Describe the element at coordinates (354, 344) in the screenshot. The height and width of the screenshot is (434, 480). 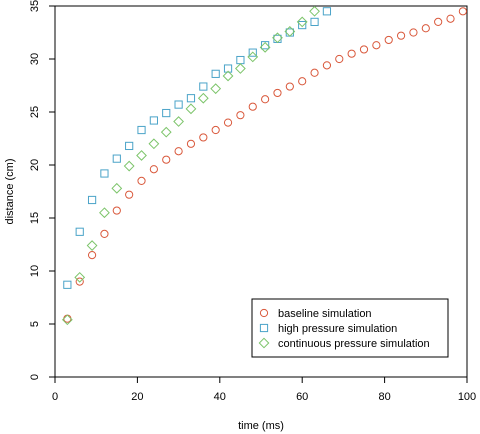
I see `legend-label: continuous pressure simulation` at that location.